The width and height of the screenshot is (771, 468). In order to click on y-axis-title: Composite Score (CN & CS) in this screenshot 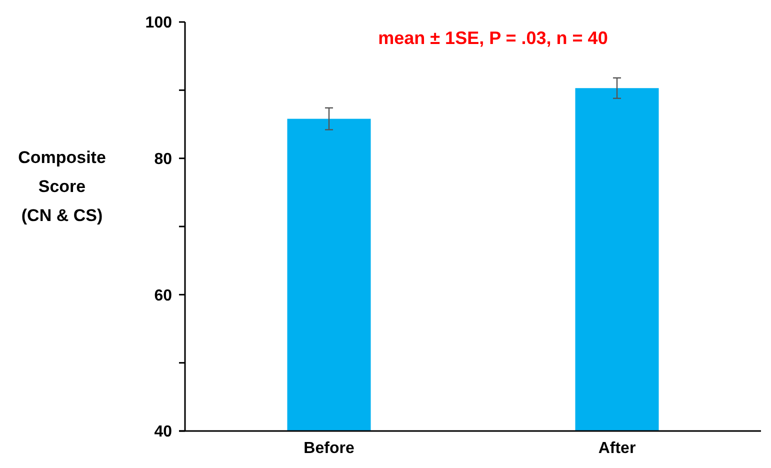, I will do `click(62, 186)`.